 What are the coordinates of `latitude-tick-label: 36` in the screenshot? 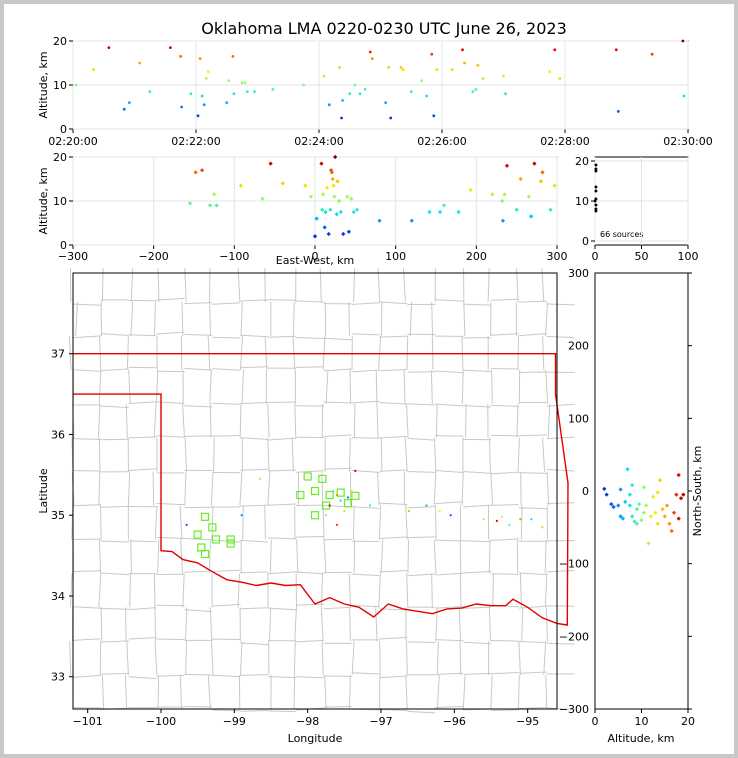 It's located at (58, 434).